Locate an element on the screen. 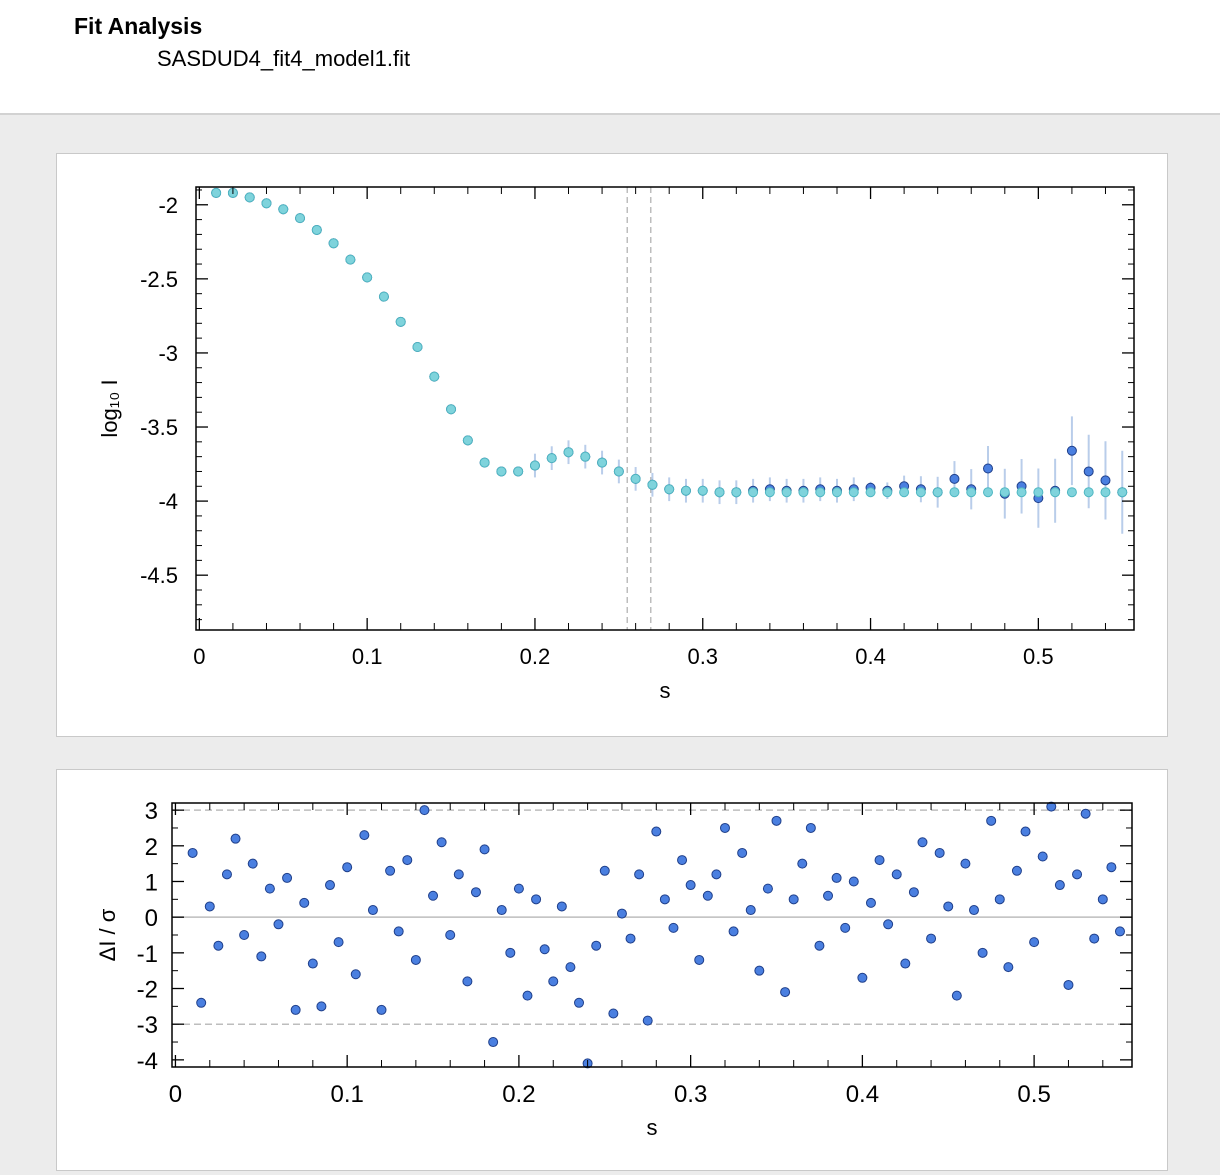 Image resolution: width=1220 pixels, height=1175 pixels. x-tick-label: 0.5 is located at coordinates (1033, 1094).